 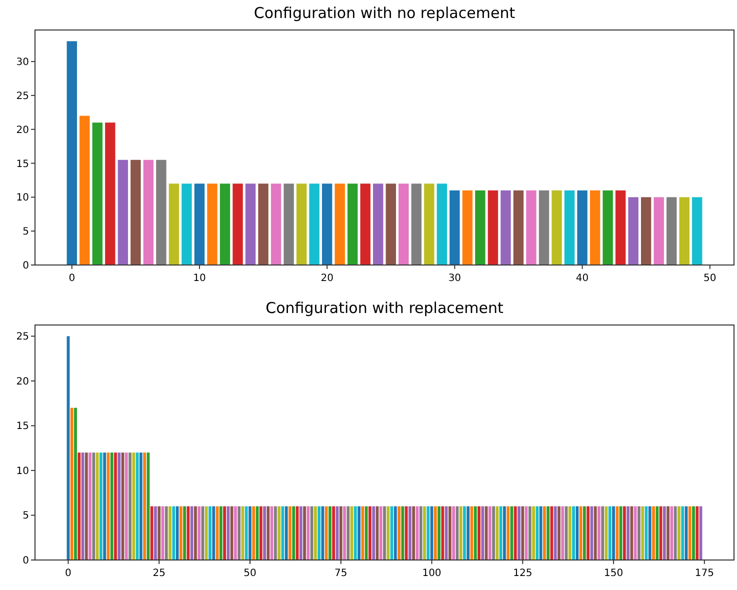 I want to click on y-tick-label: 10, so click(x=22, y=198).